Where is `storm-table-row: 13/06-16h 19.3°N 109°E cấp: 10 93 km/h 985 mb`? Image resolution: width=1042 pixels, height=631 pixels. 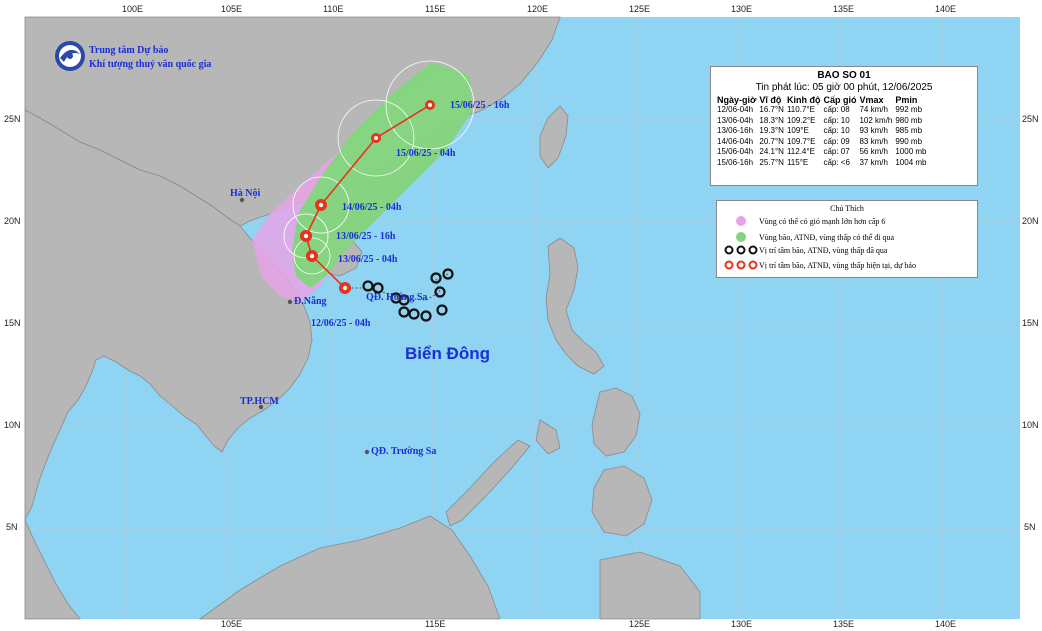 storm-table-row: 13/06-16h 19.3°N 109°E cấp: 10 93 km/h 985 mb is located at coordinates (823, 131).